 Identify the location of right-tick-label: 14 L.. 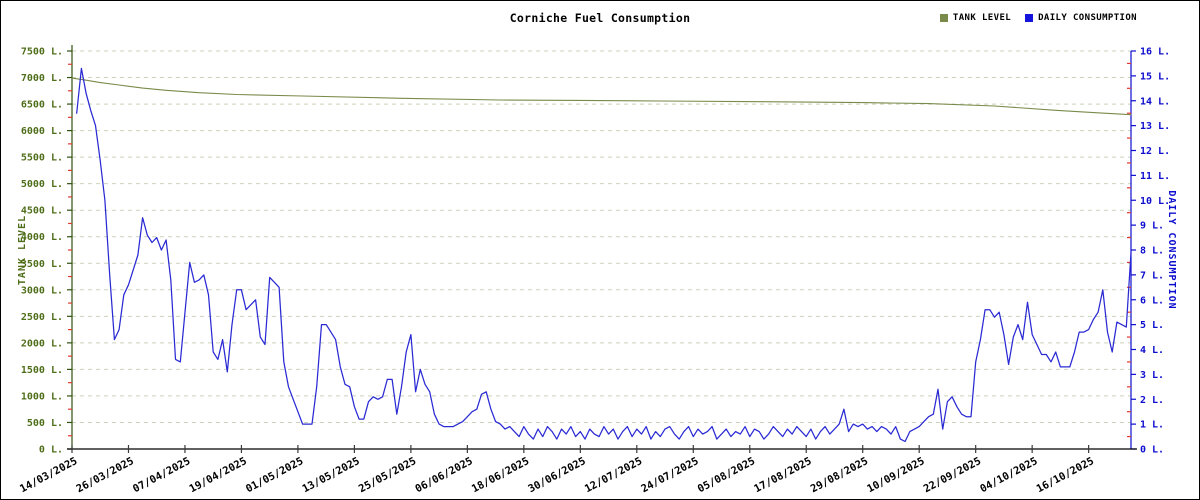
(1155, 101).